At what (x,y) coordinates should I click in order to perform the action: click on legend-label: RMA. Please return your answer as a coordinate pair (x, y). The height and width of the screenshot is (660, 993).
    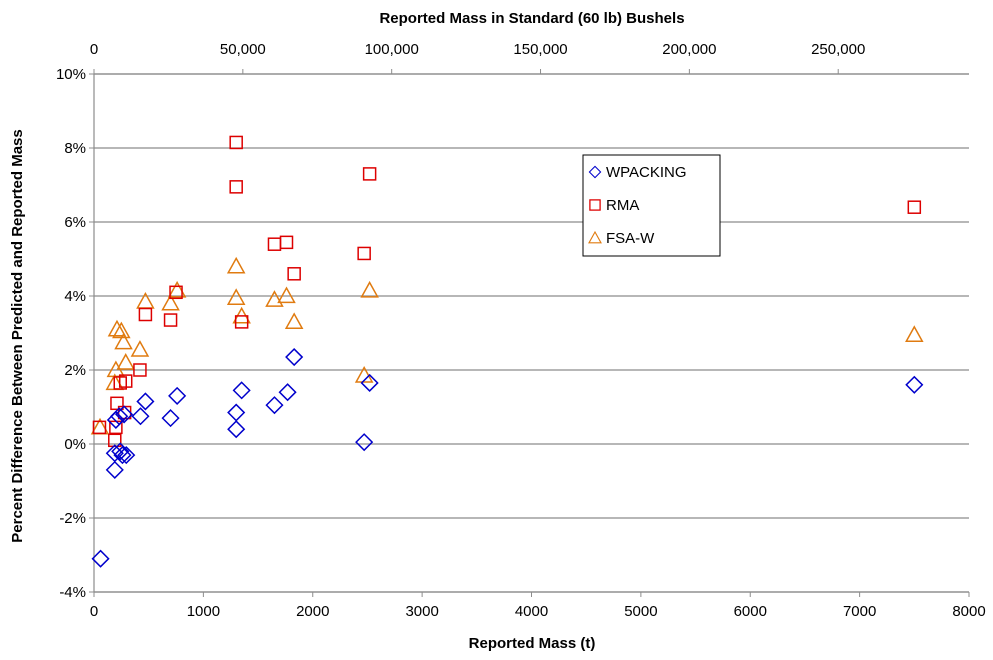
    Looking at the image, I should click on (622, 205).